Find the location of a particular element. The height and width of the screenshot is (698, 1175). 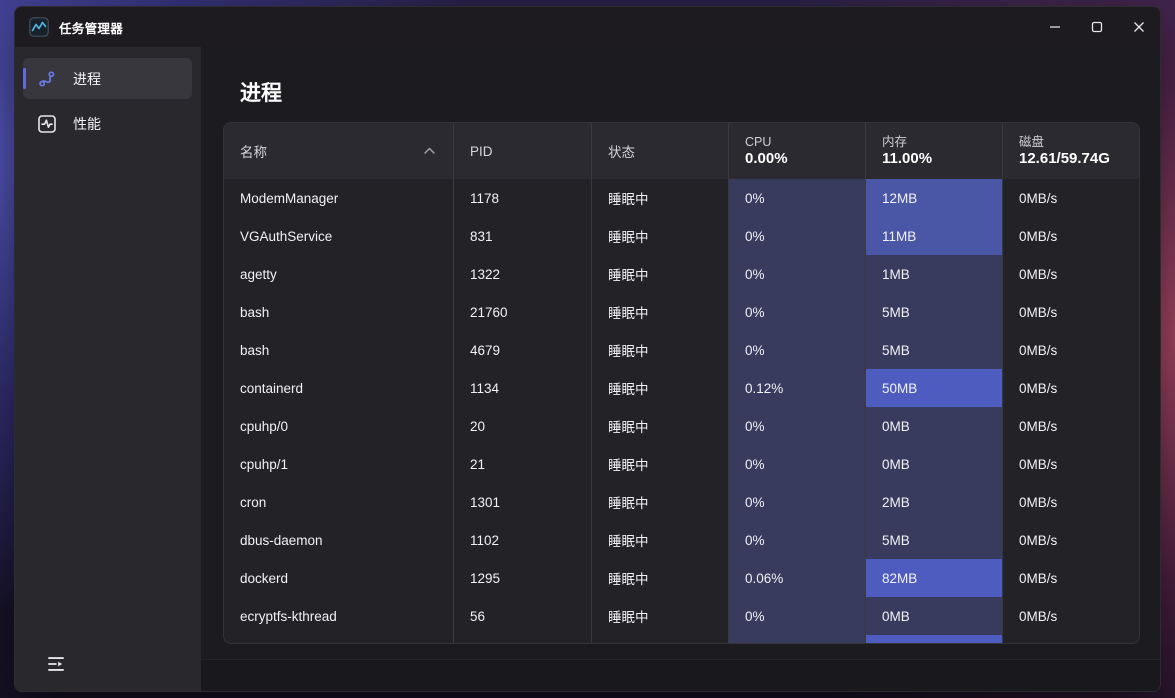

window-titlebar: 任务管理器 is located at coordinates (587, 27).